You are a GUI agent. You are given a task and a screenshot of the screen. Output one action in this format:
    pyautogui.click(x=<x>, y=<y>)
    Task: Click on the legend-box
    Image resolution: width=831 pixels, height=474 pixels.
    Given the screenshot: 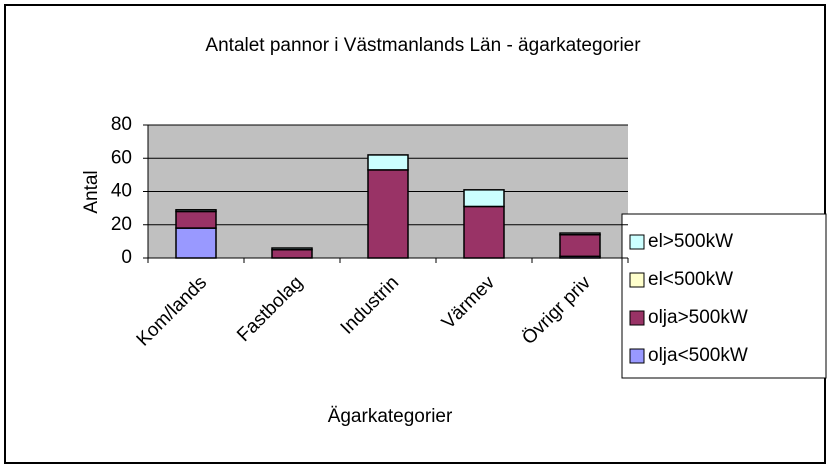 What is the action you would take?
    pyautogui.click(x=724, y=296)
    